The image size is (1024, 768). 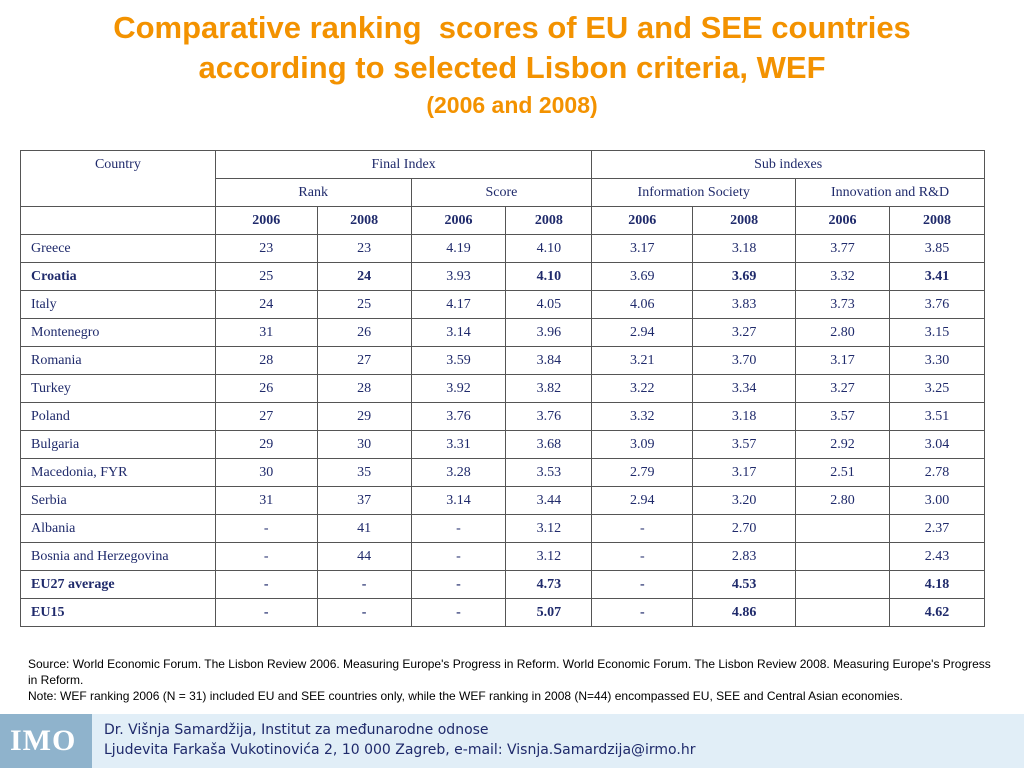 What do you see at coordinates (549, 500) in the screenshot?
I see `value-cell: 3.44` at bounding box center [549, 500].